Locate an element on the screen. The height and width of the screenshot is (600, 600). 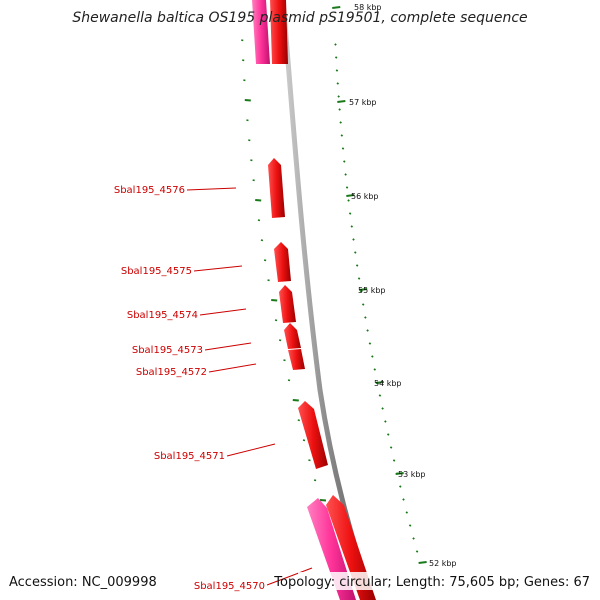
gene-label-sbal195-4574: Sbal195_4574 is located at coordinates (162, 315).